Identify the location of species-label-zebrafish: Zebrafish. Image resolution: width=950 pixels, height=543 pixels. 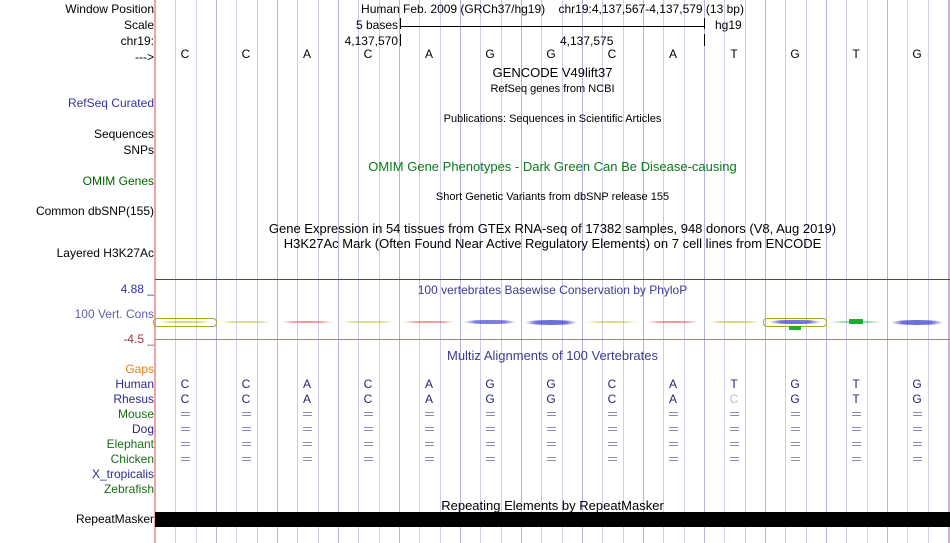
(128, 489).